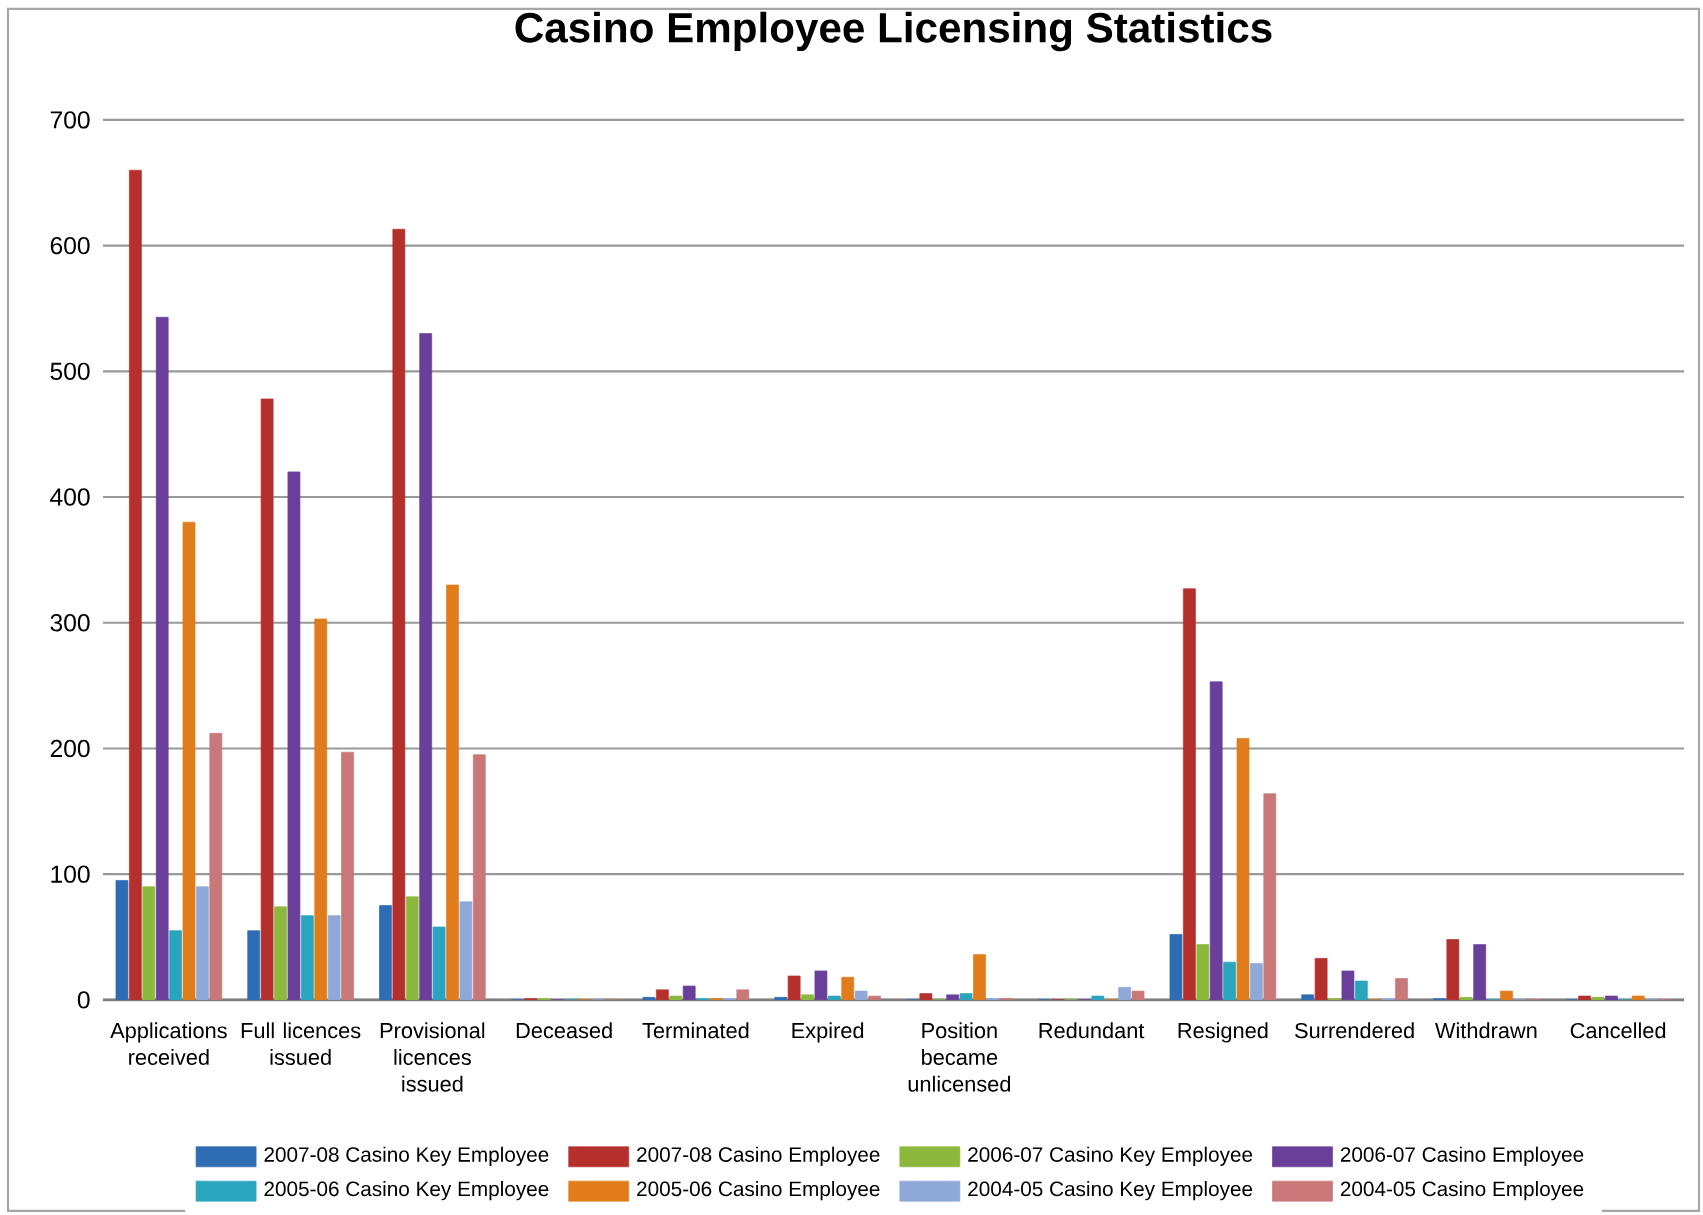 The width and height of the screenshot is (1703, 1215). Describe the element at coordinates (70, 120) in the screenshot. I see `y-tick-label: 700` at that location.